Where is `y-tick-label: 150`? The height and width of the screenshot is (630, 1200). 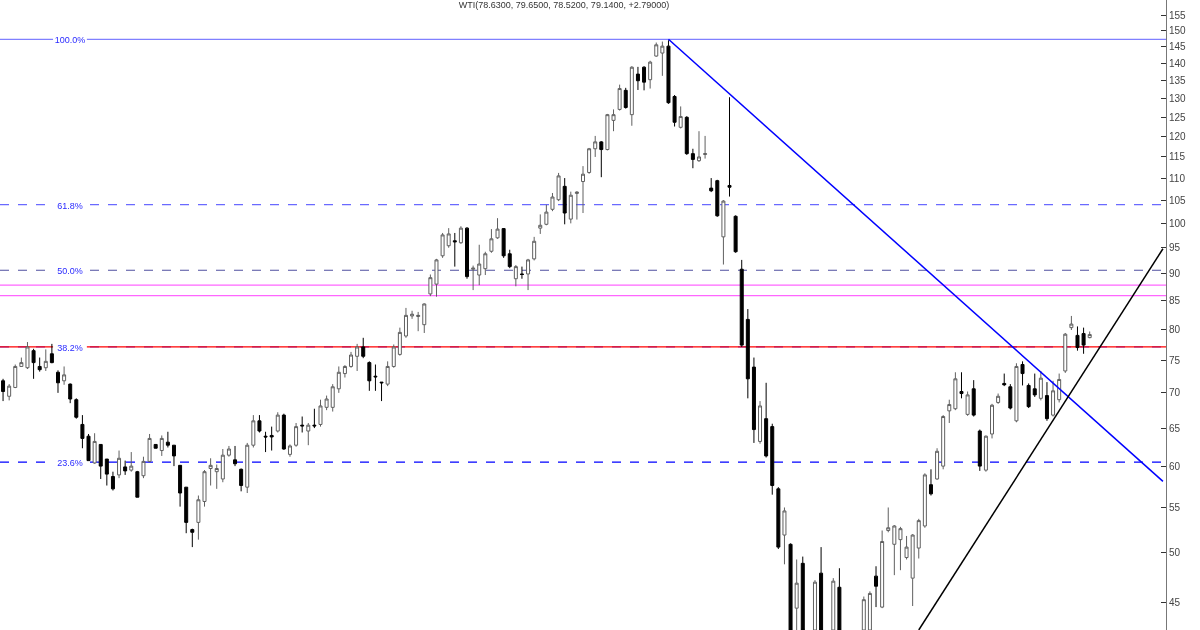 y-tick-label: 150 is located at coordinates (1178, 31).